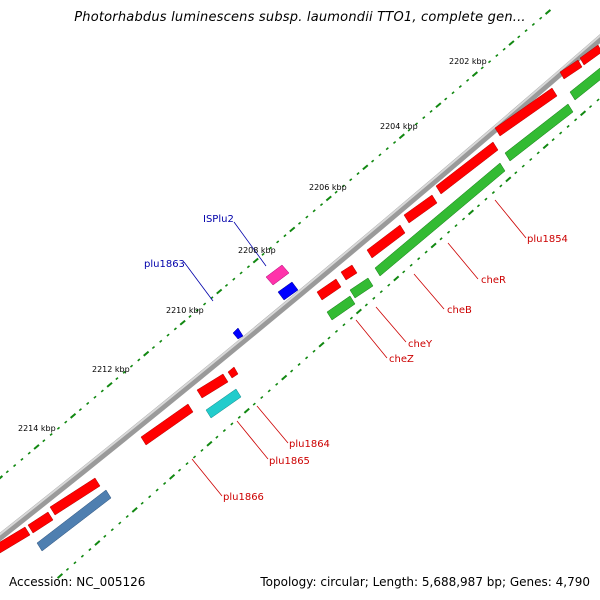  Describe the element at coordinates (288, 291) in the screenshot. I see `blue-feature` at that location.